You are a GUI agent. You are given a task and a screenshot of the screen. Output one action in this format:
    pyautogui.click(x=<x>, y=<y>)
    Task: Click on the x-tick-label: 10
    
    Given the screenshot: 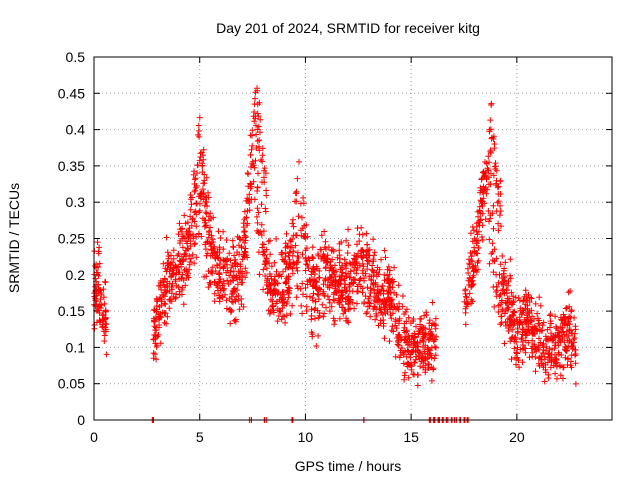 What is the action you would take?
    pyautogui.click(x=306, y=437)
    